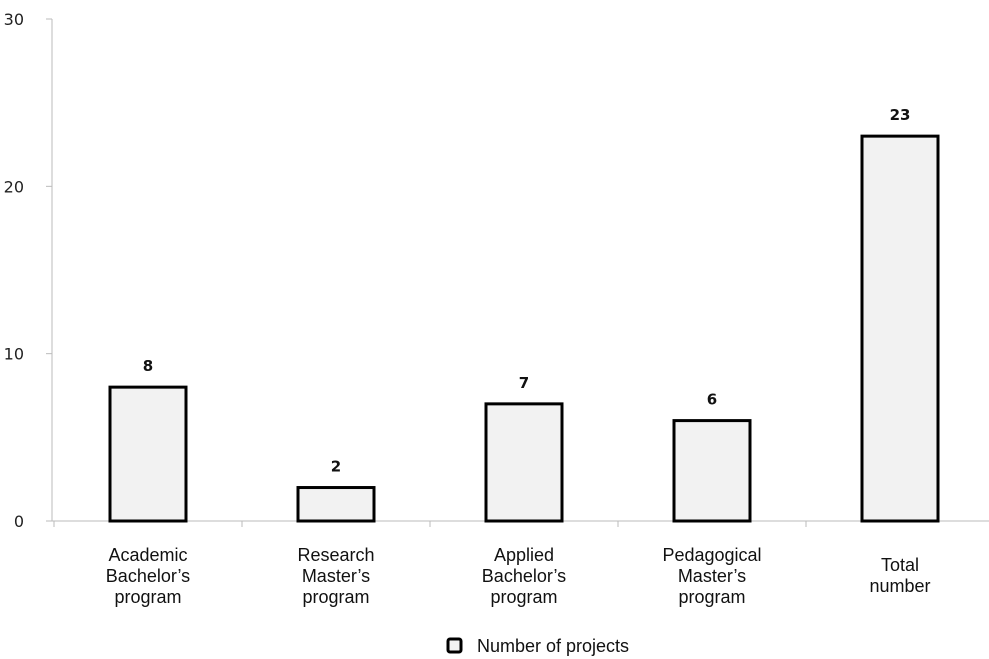 The height and width of the screenshot is (659, 989). Describe the element at coordinates (14, 186) in the screenshot. I see `y-tick-label: 20` at that location.